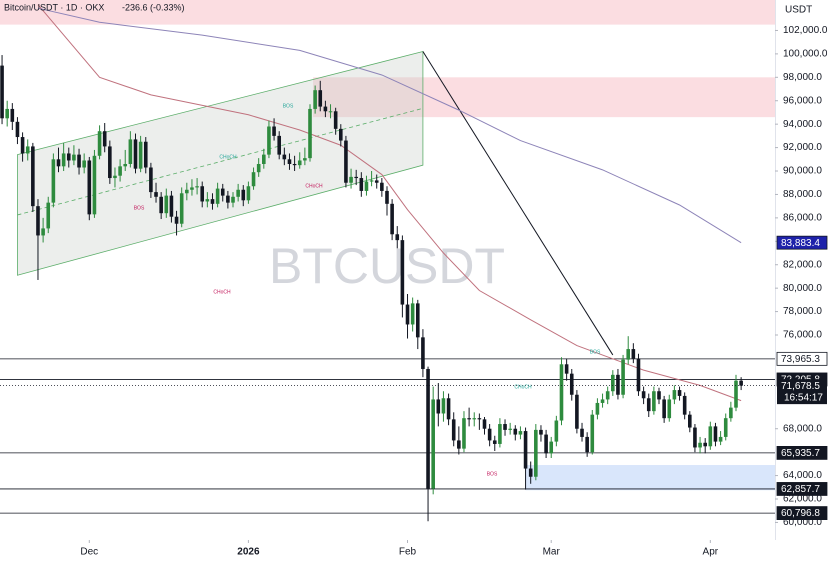  What do you see at coordinates (802, 77) in the screenshot?
I see `y-tick-label: 98,000.0` at bounding box center [802, 77].